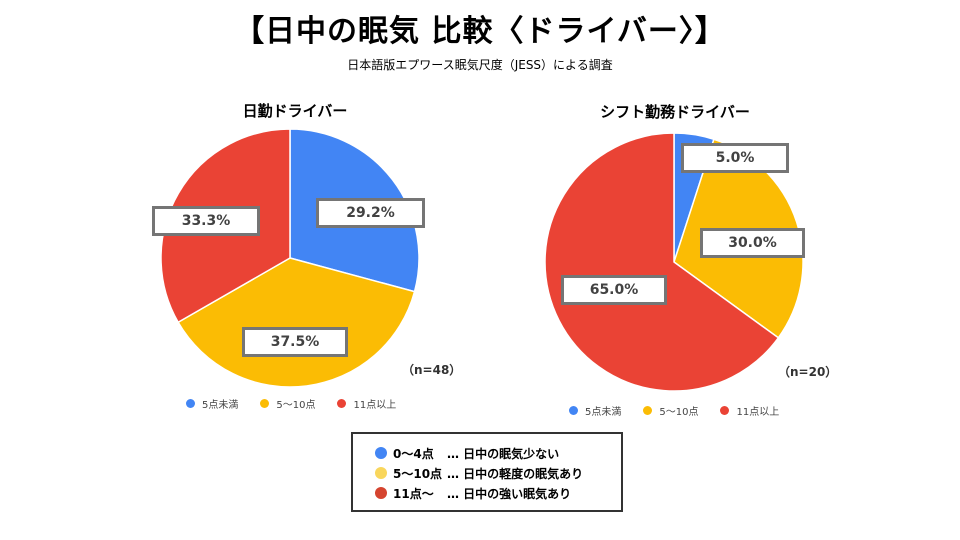  What do you see at coordinates (432, 370) in the screenshot?
I see `sample-size-pie1: （n=48）` at bounding box center [432, 370].